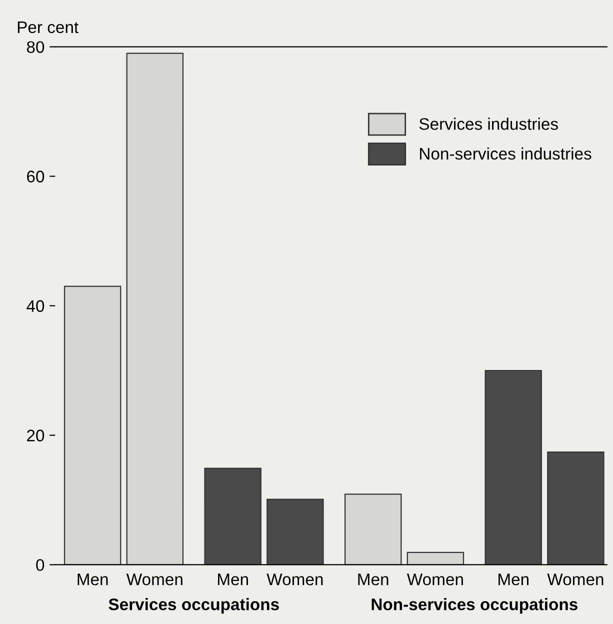 The image size is (613, 624). What do you see at coordinates (35, 47) in the screenshot?
I see `y-tick-label: 80` at bounding box center [35, 47].